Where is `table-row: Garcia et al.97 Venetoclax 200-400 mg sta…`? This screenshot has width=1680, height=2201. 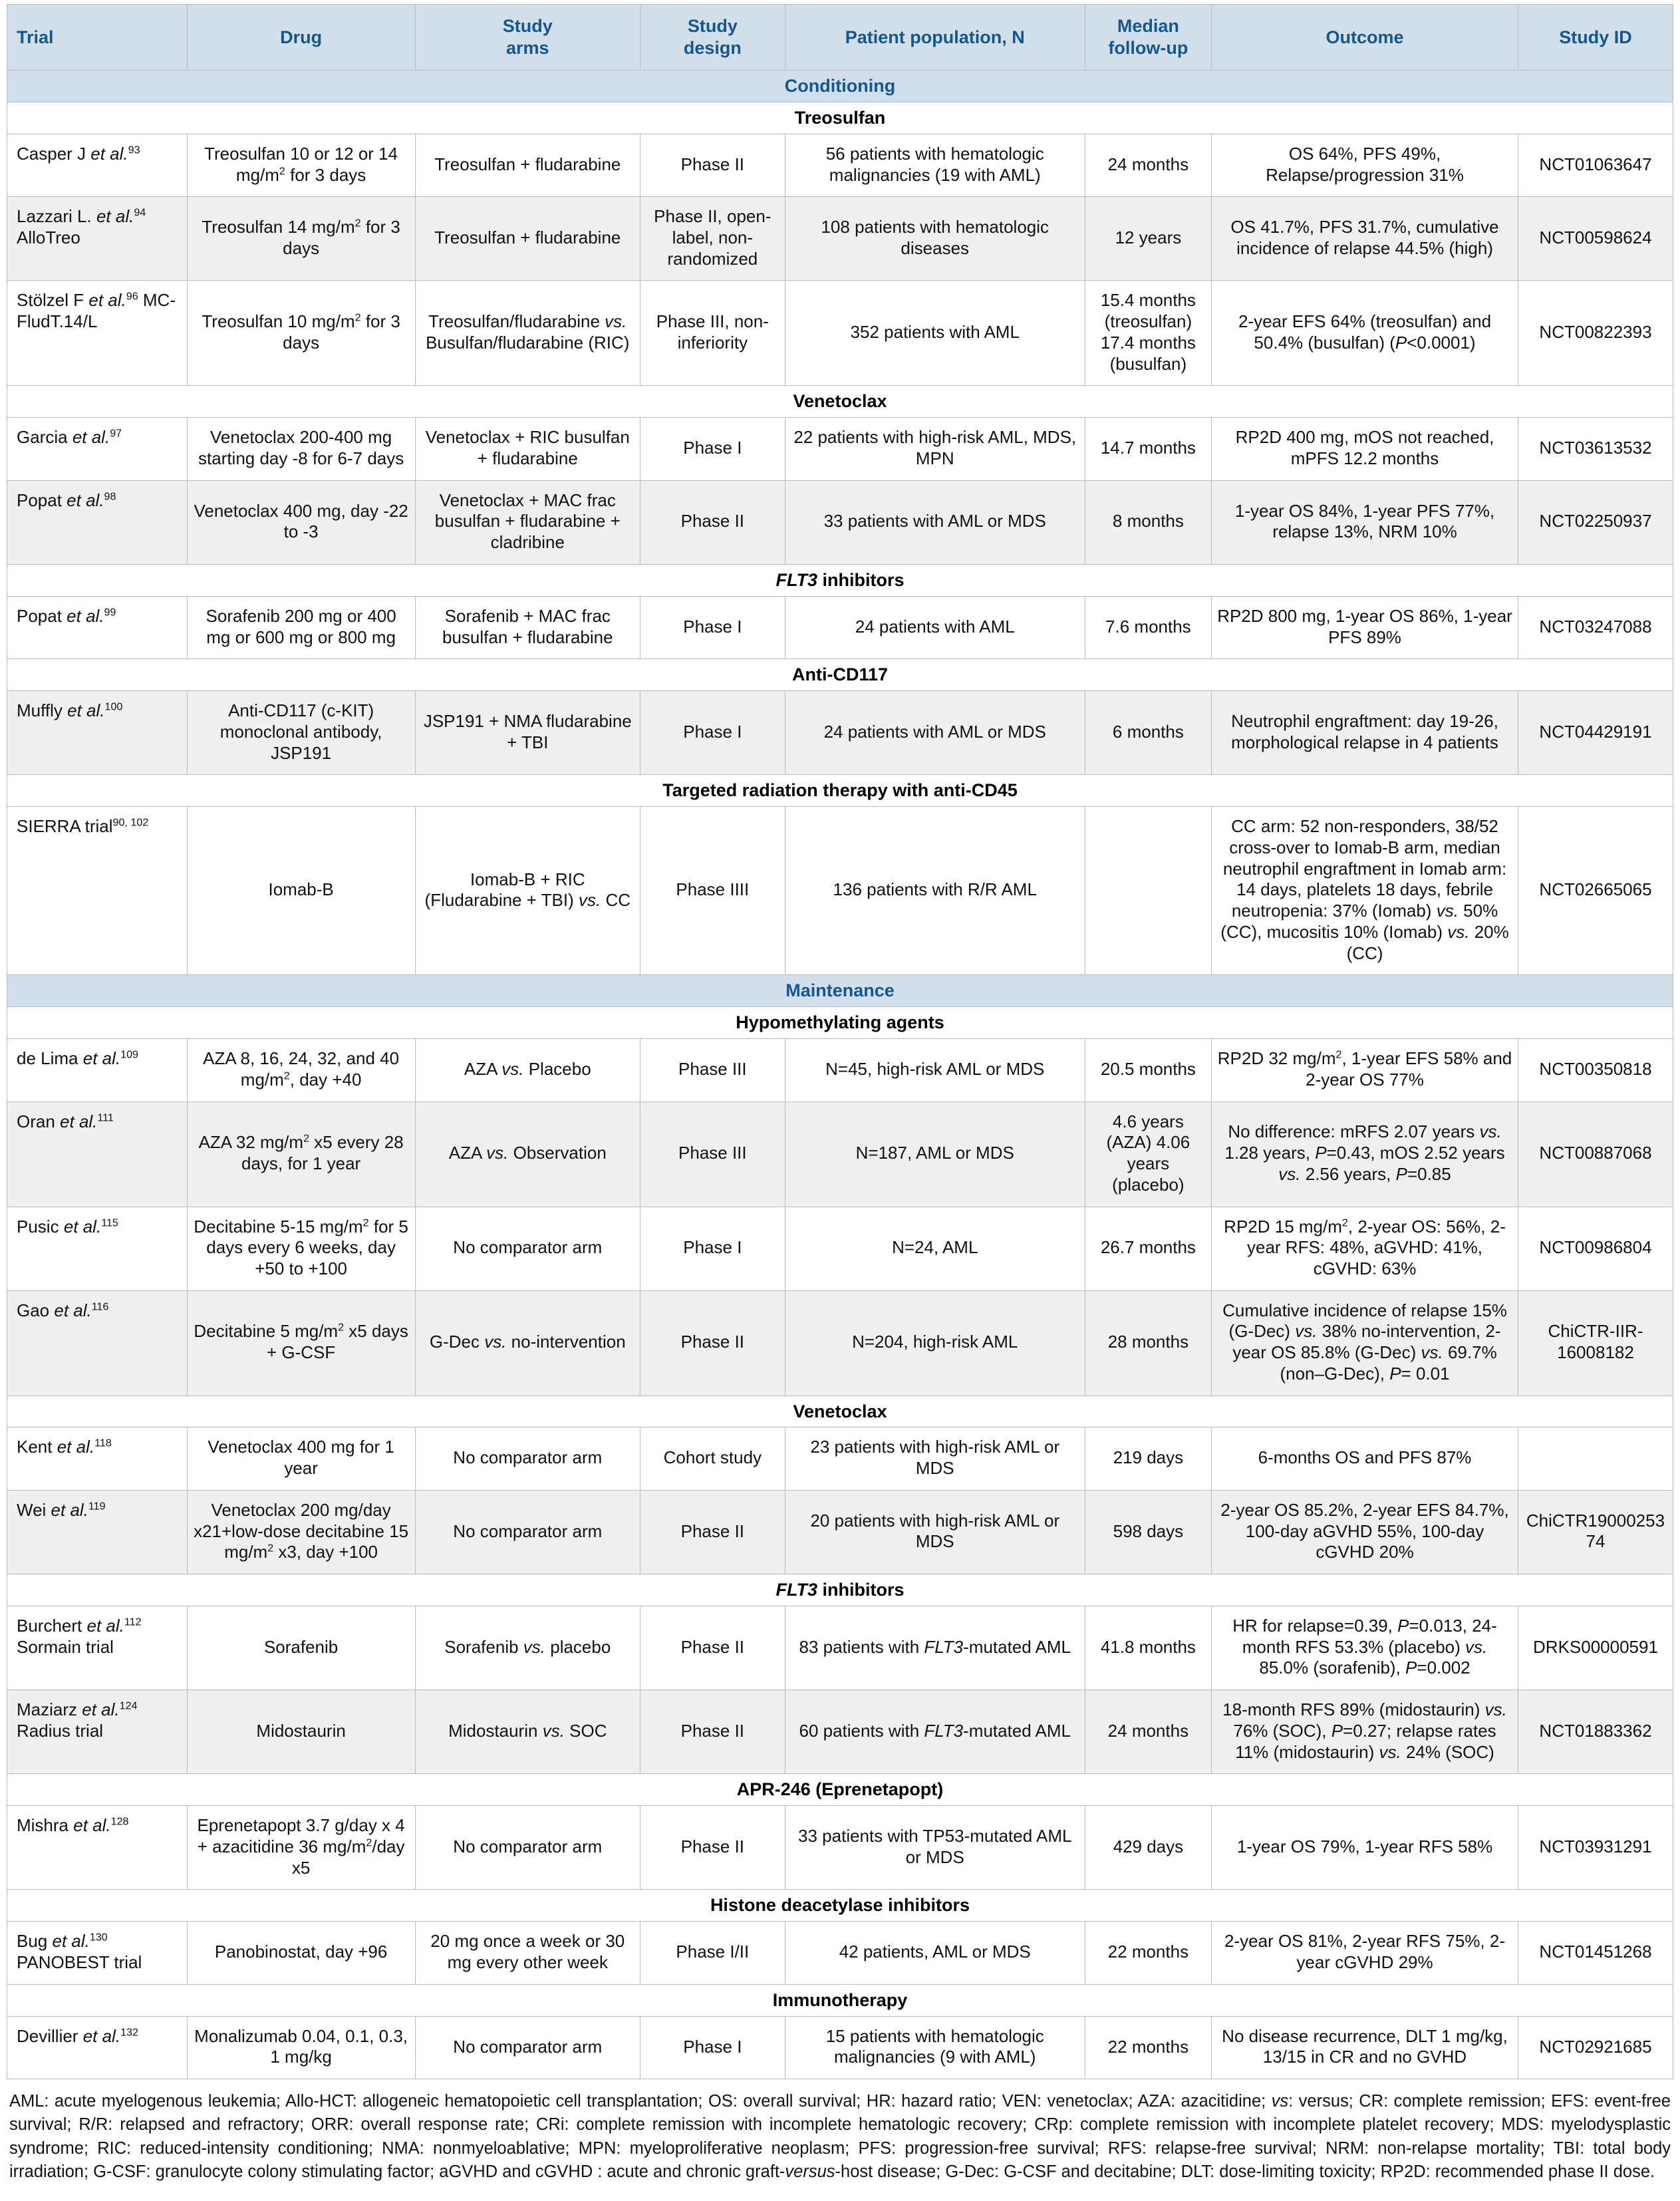 table-row: Garcia et al.97 Venetoclax 200-400 mg sta… is located at coordinates (840, 449).